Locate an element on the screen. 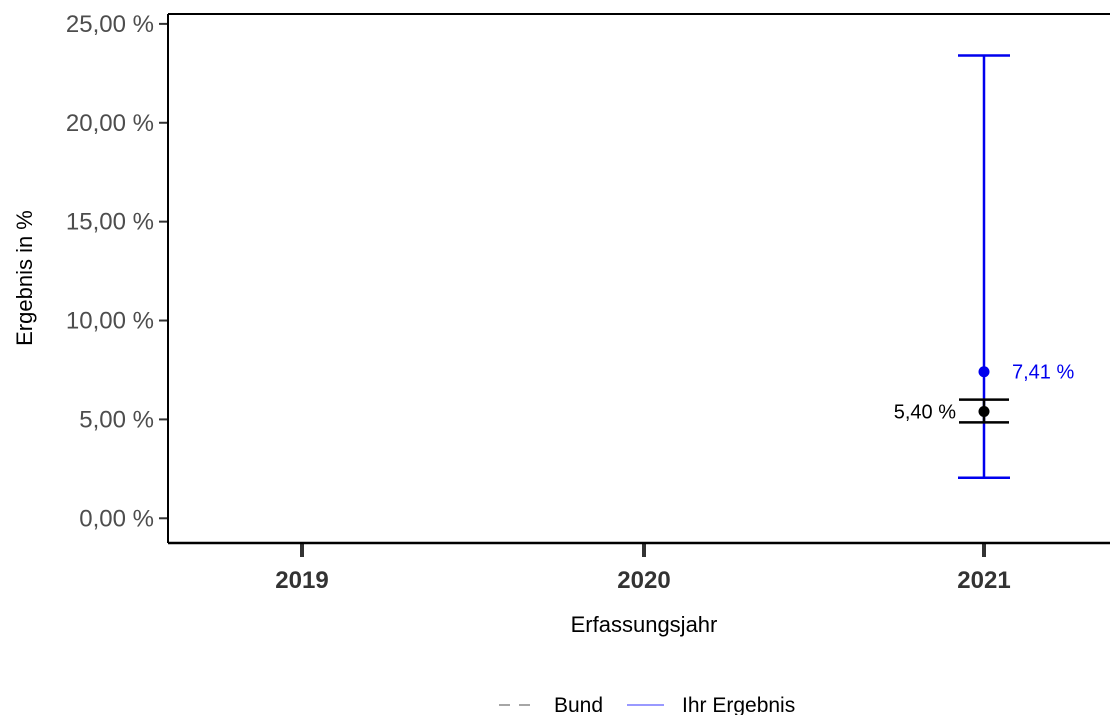 The height and width of the screenshot is (715, 1110). ihr-ergebnis-point is located at coordinates (984, 372).